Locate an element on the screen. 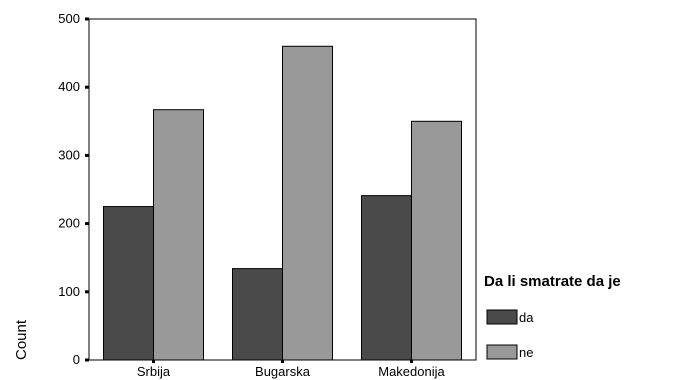 The width and height of the screenshot is (679, 380). y-tick-label: 400 is located at coordinates (69, 86).